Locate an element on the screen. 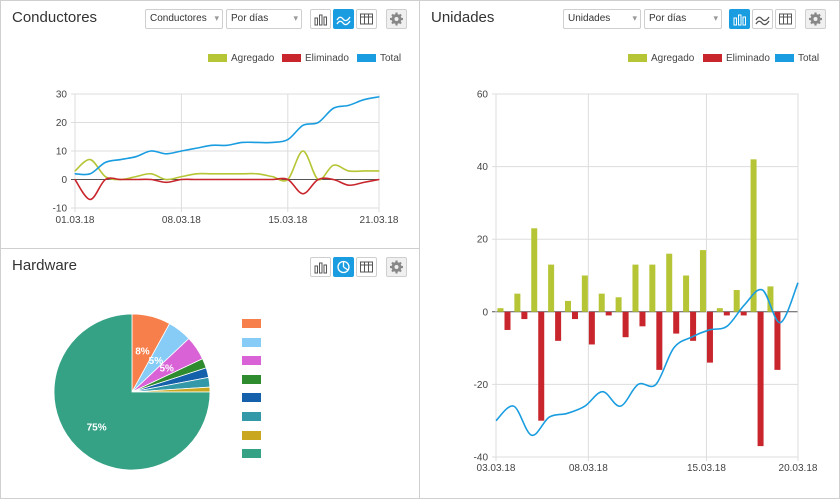  conductores-title: Conductores is located at coordinates (55, 17).